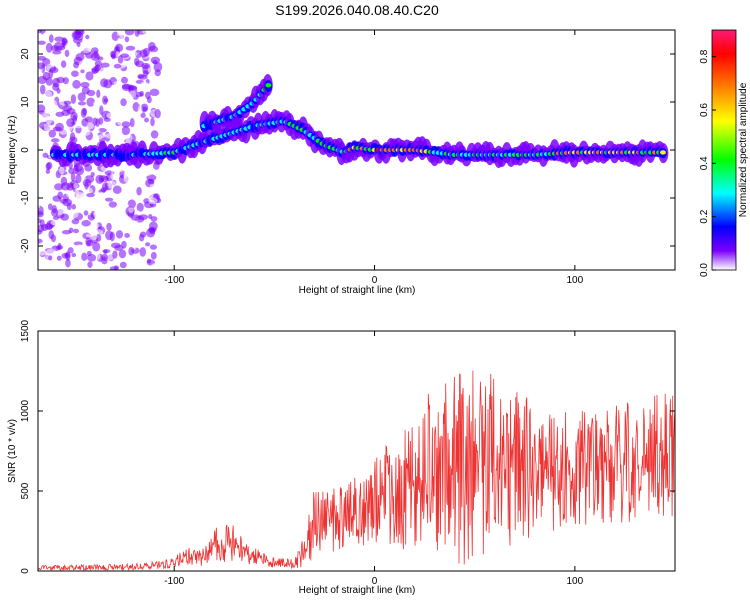 The image size is (750, 600). I want to click on spectrogram-ridge-core, so click(662, 152).